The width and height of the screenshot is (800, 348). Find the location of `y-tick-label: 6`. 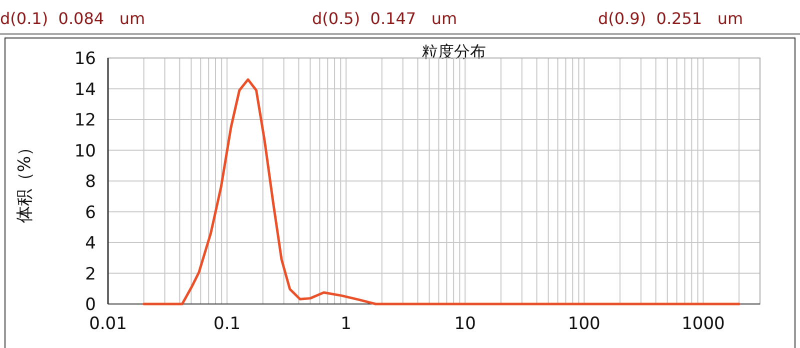

y-tick-label: 6 is located at coordinates (90, 212).